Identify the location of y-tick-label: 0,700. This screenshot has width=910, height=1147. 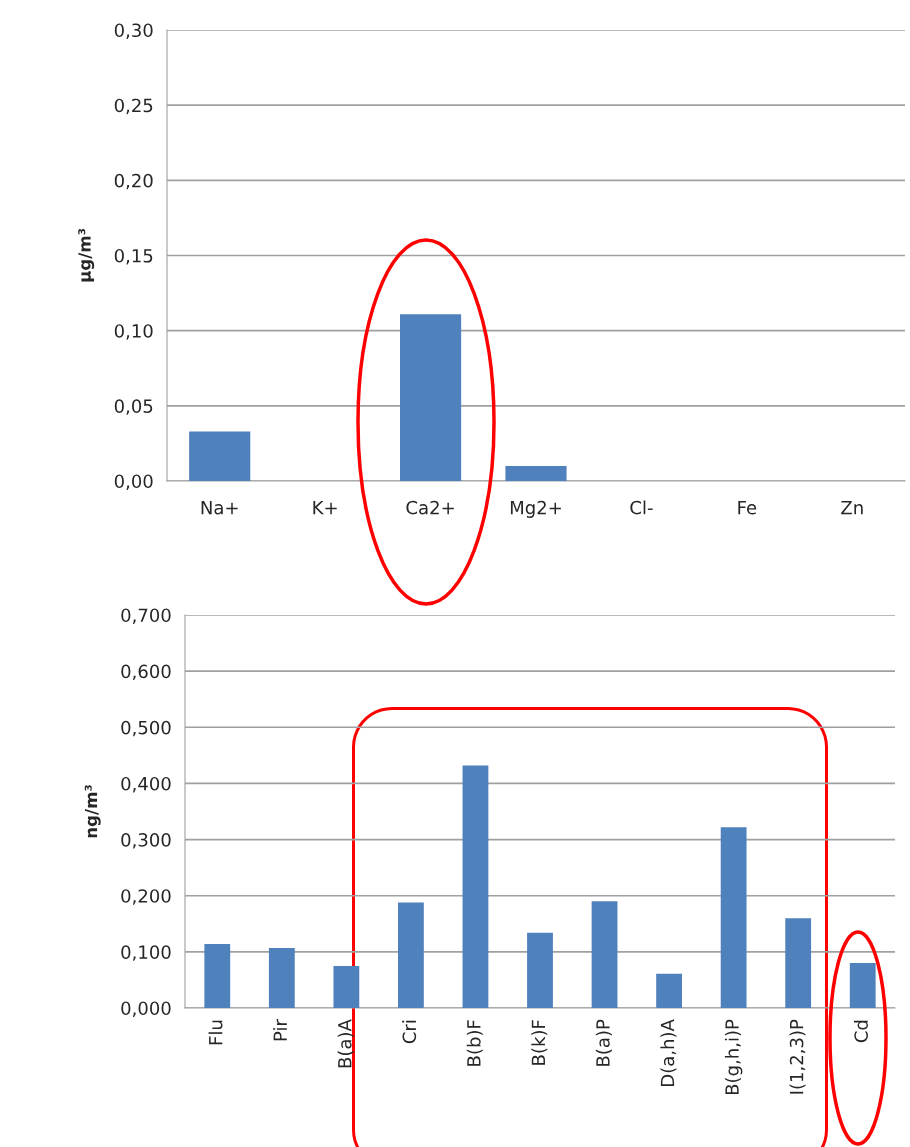
(146, 616).